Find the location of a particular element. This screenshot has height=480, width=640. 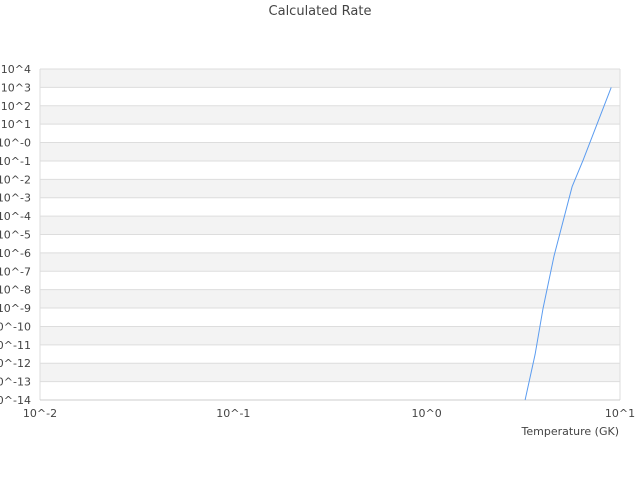

chart-title: Calculated Rate is located at coordinates (320, 11).